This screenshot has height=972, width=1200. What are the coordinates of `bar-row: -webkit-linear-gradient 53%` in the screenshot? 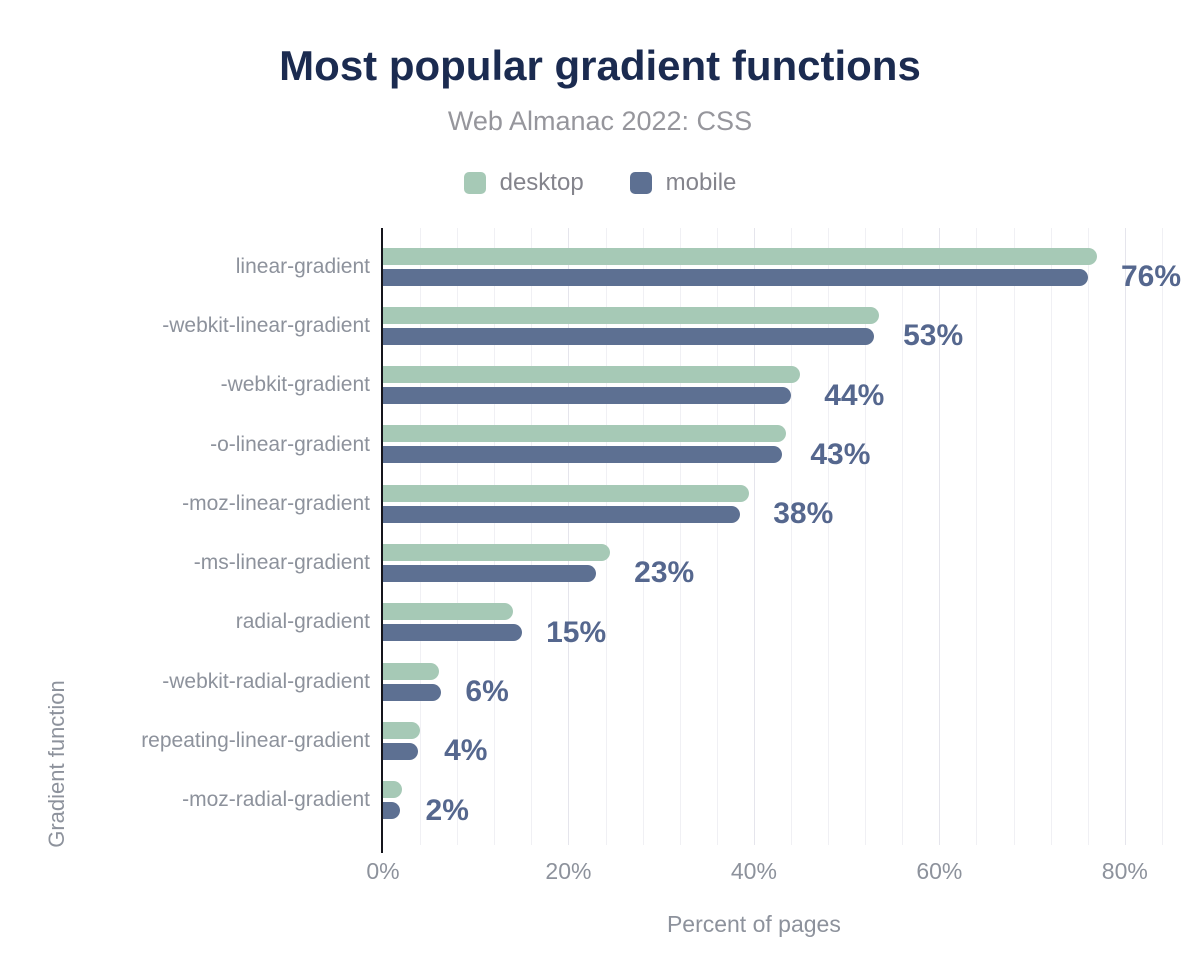 It's located at (674, 325).